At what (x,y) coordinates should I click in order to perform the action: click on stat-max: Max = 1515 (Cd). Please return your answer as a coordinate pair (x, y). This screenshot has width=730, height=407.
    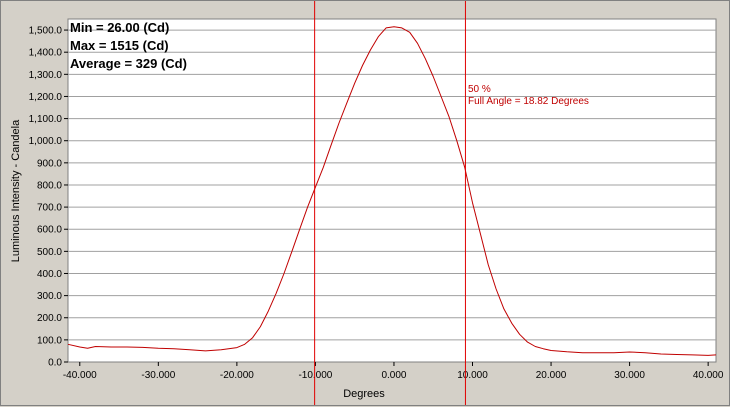
    Looking at the image, I should click on (119, 45).